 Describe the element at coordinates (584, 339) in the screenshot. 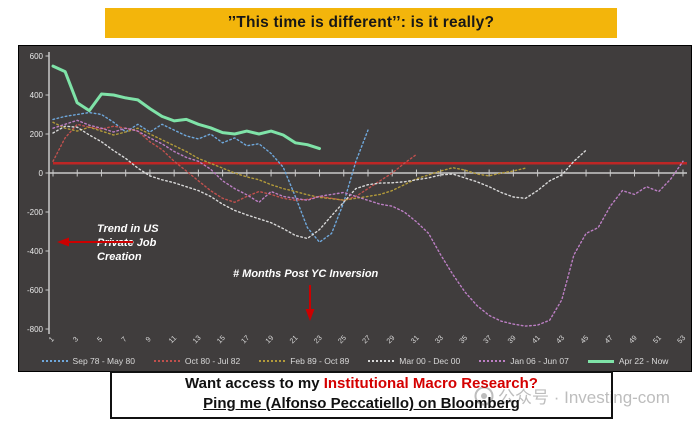

I see `x-tick-label: 45` at that location.